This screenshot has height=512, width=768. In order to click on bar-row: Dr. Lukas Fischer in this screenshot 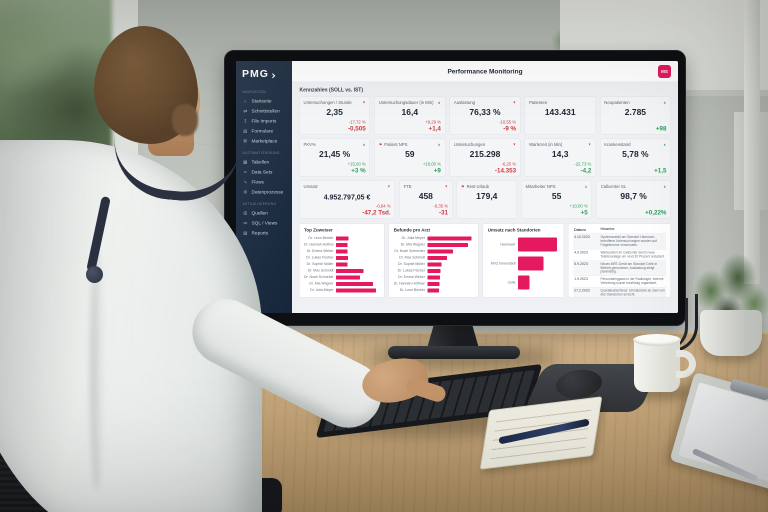, I will do `click(342, 258)`.